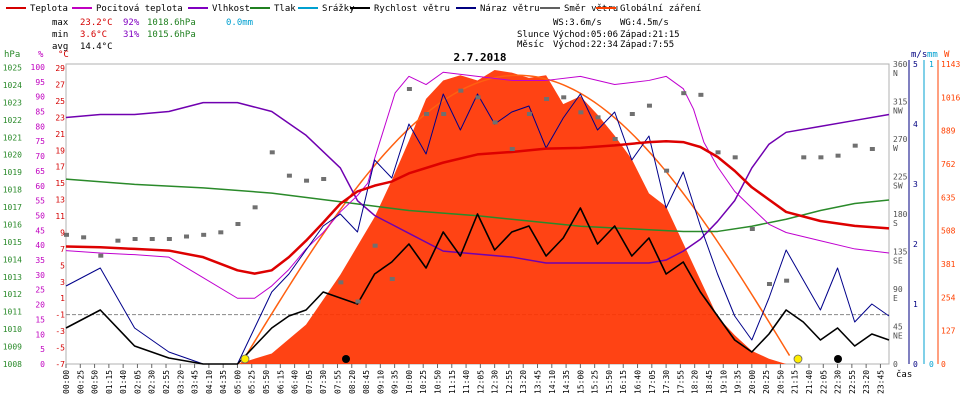 The height and width of the screenshot is (400, 966). I want to click on axis-tick-label: 1143, so click(950, 64).